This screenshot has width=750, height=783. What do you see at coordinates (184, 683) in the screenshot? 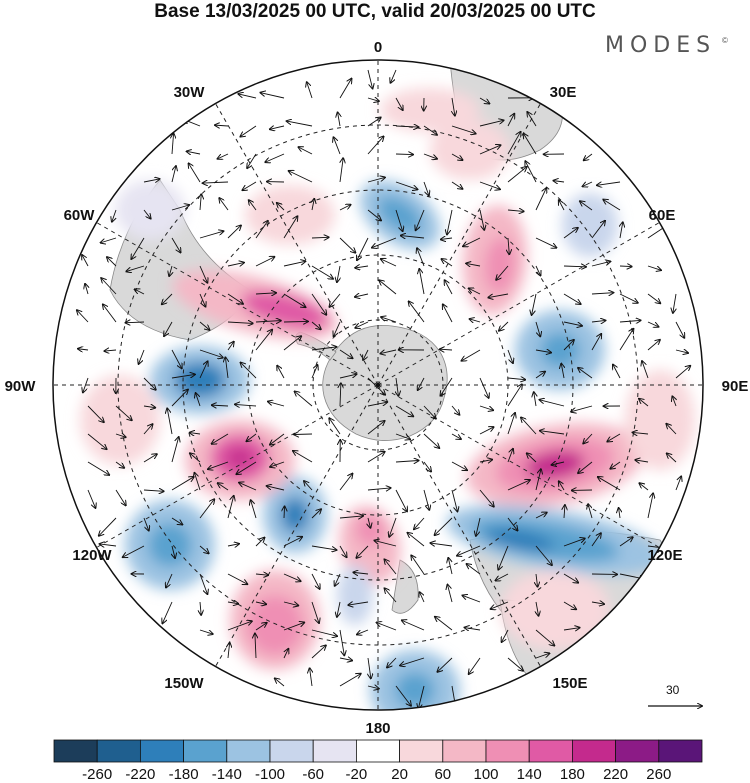
I see `longitude-label: 150W` at bounding box center [184, 683].